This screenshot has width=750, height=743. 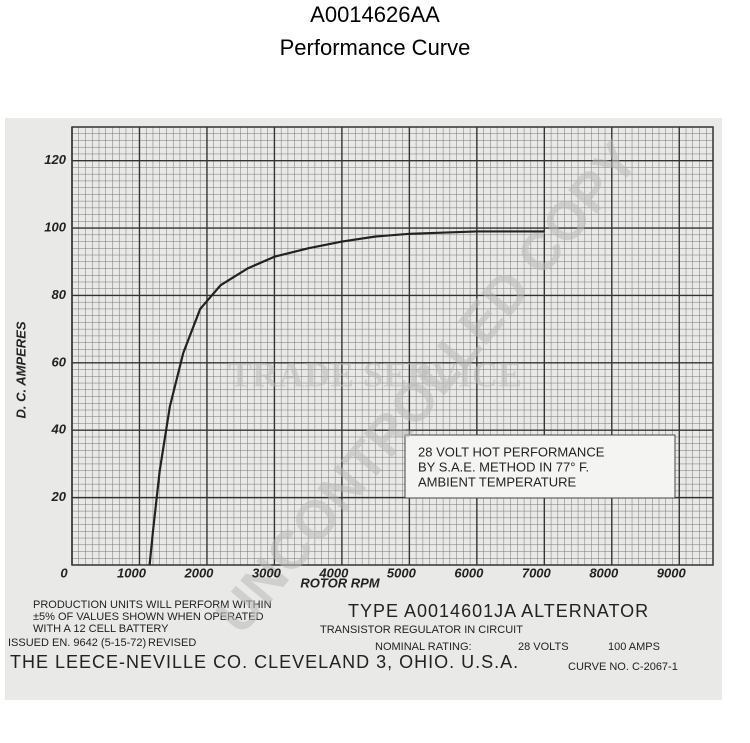 What do you see at coordinates (20, 369) in the screenshot?
I see `y-axis-label: D. C. AMPERES` at bounding box center [20, 369].